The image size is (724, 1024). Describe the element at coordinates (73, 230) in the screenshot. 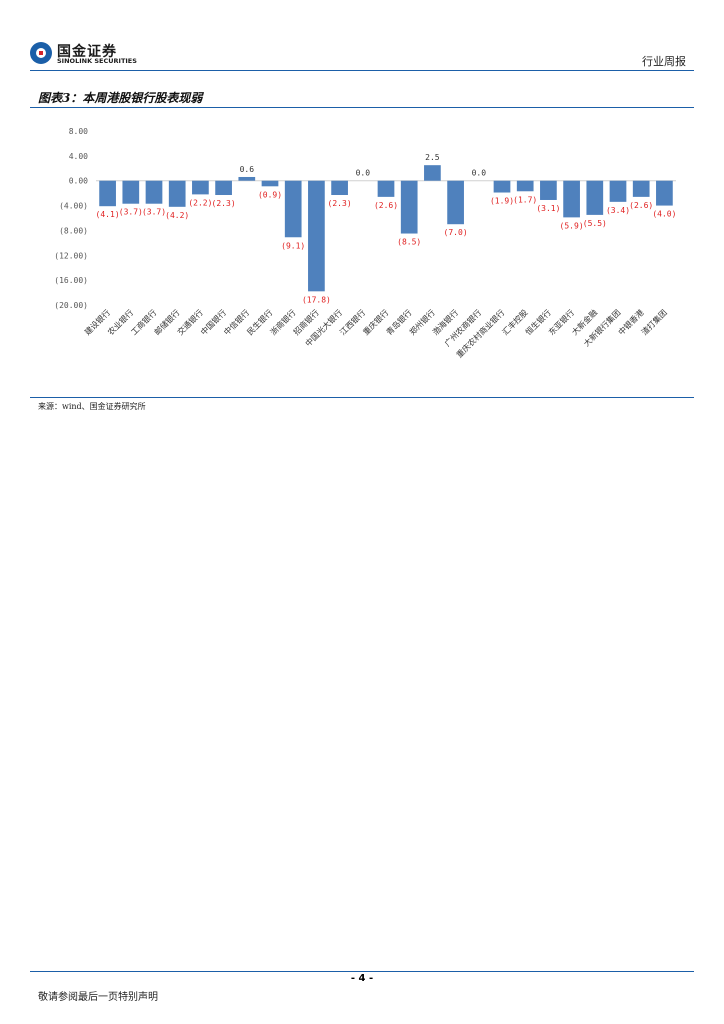

I see `y-tick-label: (8.00)` at that location.